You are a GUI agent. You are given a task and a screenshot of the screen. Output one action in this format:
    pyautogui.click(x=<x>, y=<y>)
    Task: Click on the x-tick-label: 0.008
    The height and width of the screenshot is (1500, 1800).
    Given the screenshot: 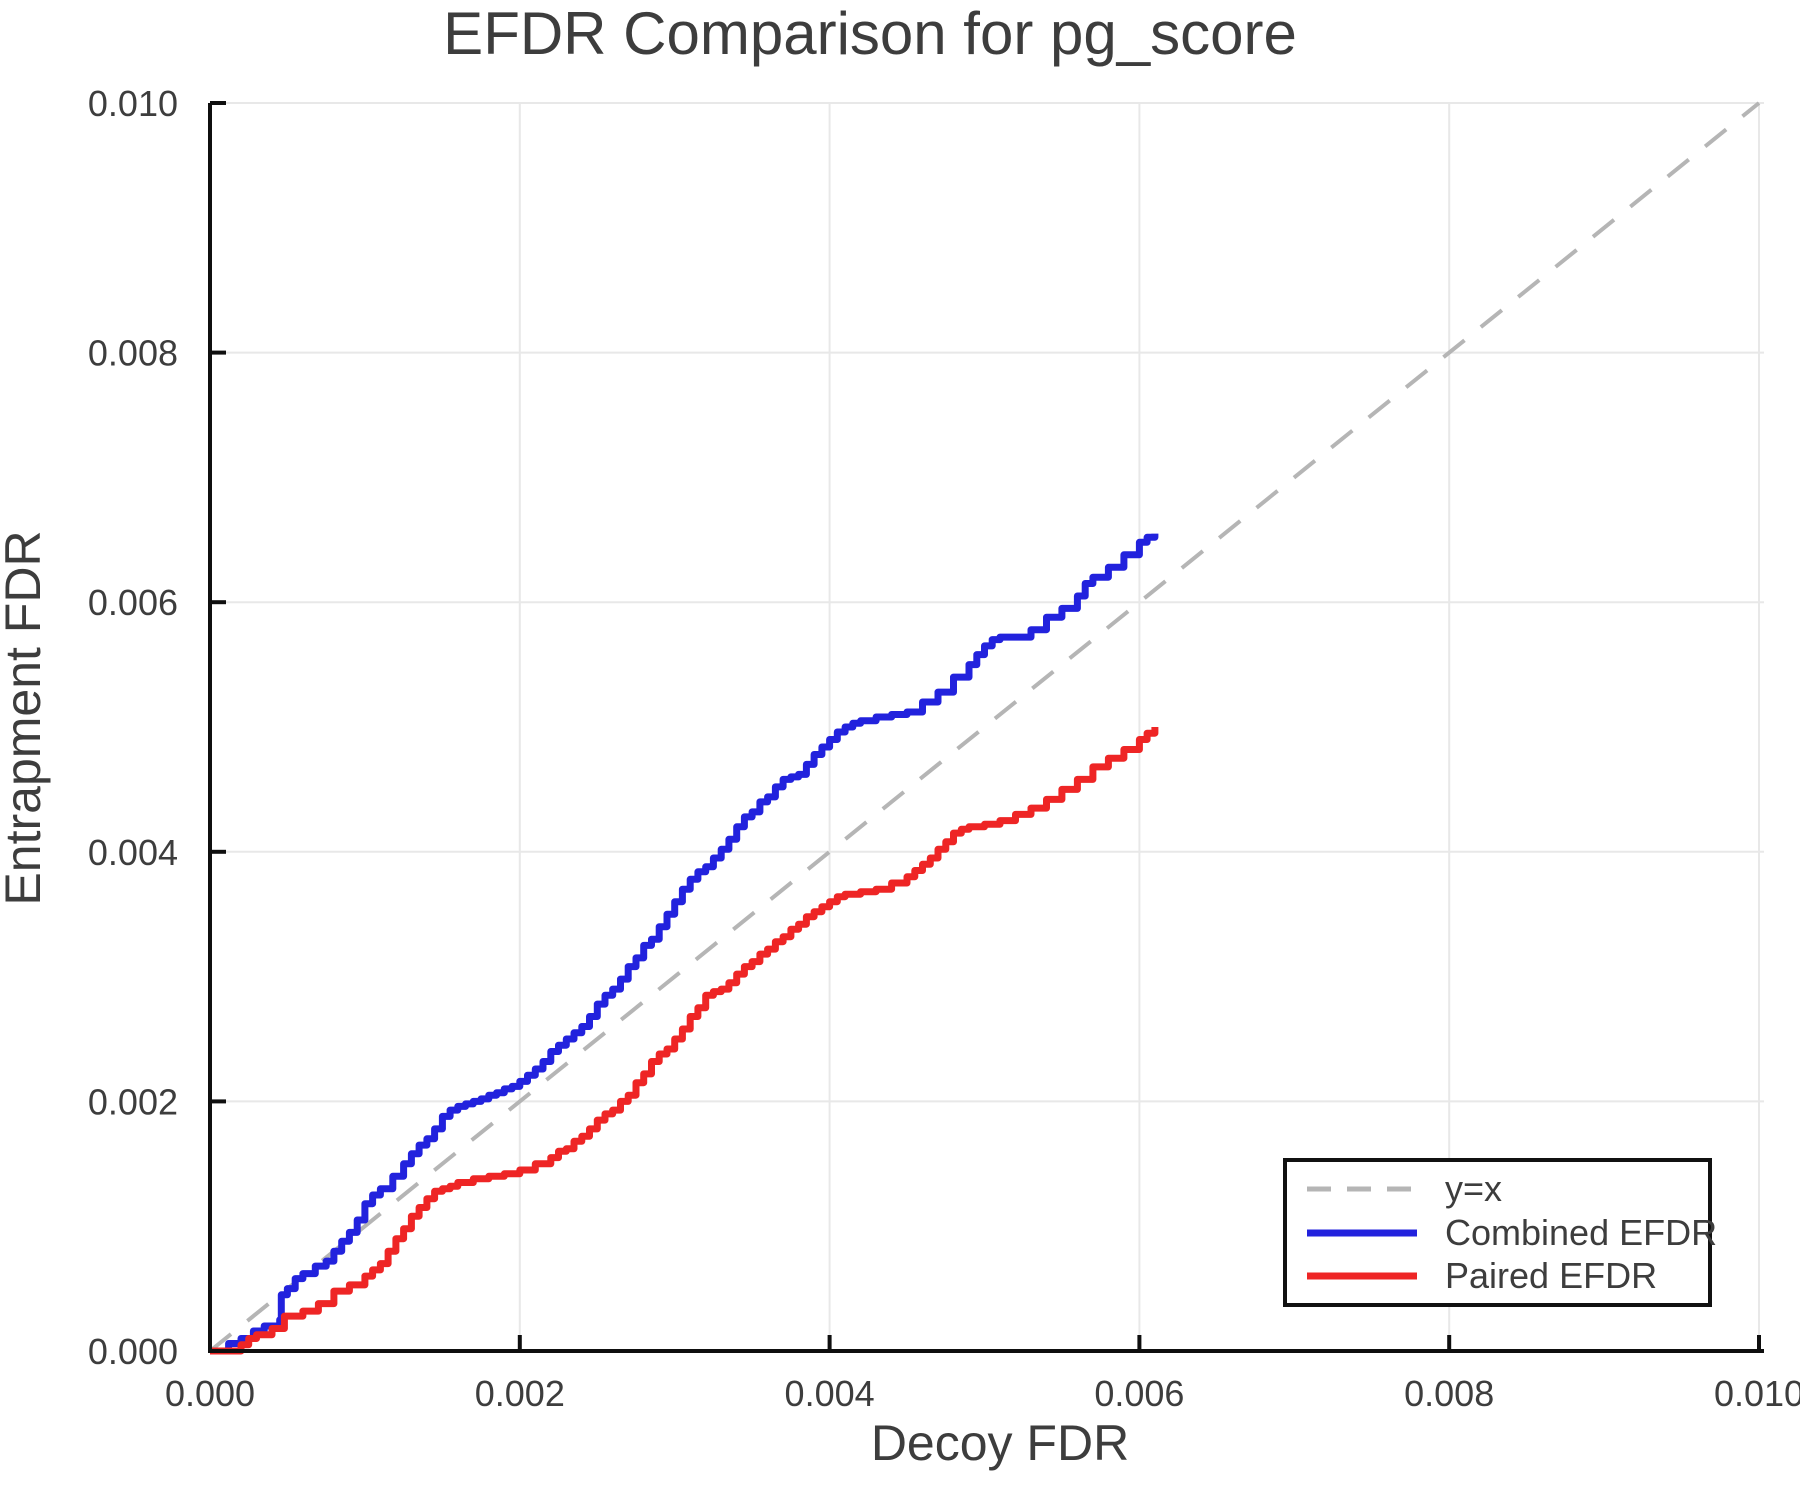 What is the action you would take?
    pyautogui.click(x=1449, y=1393)
    